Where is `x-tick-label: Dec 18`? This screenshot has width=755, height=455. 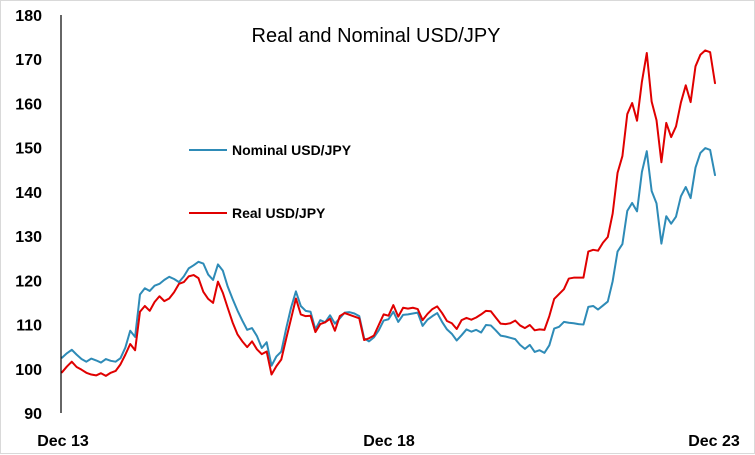 x-tick-label: Dec 18 is located at coordinates (389, 441).